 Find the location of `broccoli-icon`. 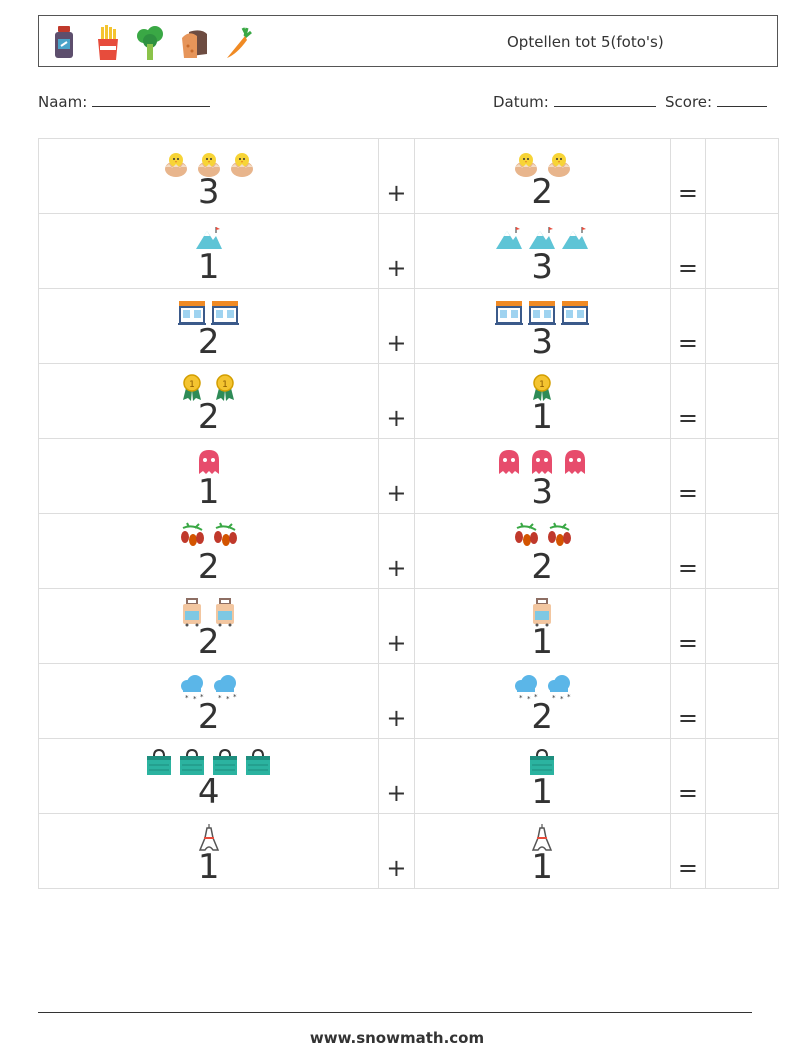

broccoli-icon is located at coordinates (150, 43).